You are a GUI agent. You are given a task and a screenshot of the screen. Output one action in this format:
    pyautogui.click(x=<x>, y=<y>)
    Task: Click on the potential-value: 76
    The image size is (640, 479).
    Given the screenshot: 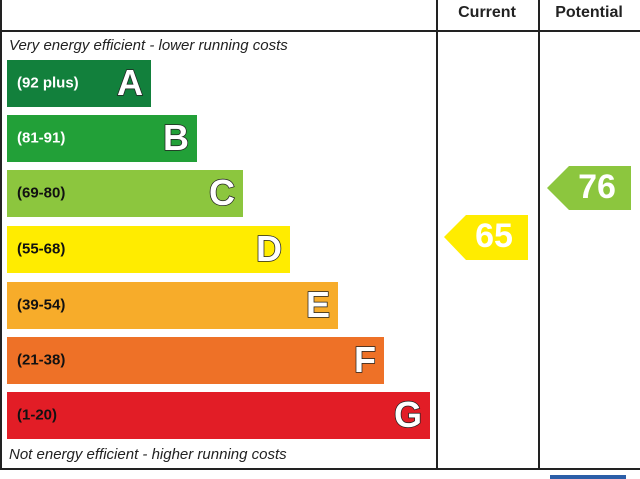 What is the action you would take?
    pyautogui.click(x=597, y=187)
    